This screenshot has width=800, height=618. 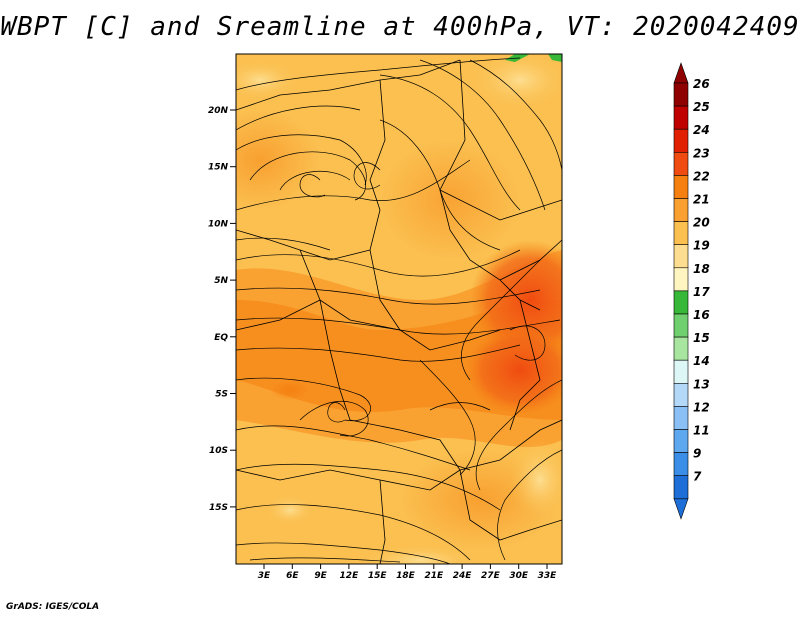 What do you see at coordinates (218, 224) in the screenshot?
I see `lat-tick-label: 10N` at bounding box center [218, 224].